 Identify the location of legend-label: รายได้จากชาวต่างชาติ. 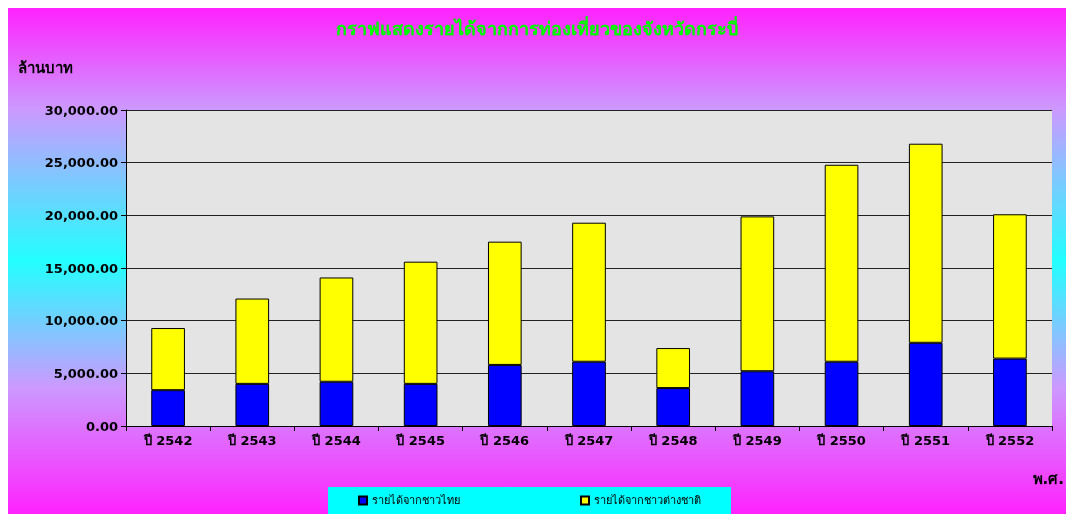
(647, 500).